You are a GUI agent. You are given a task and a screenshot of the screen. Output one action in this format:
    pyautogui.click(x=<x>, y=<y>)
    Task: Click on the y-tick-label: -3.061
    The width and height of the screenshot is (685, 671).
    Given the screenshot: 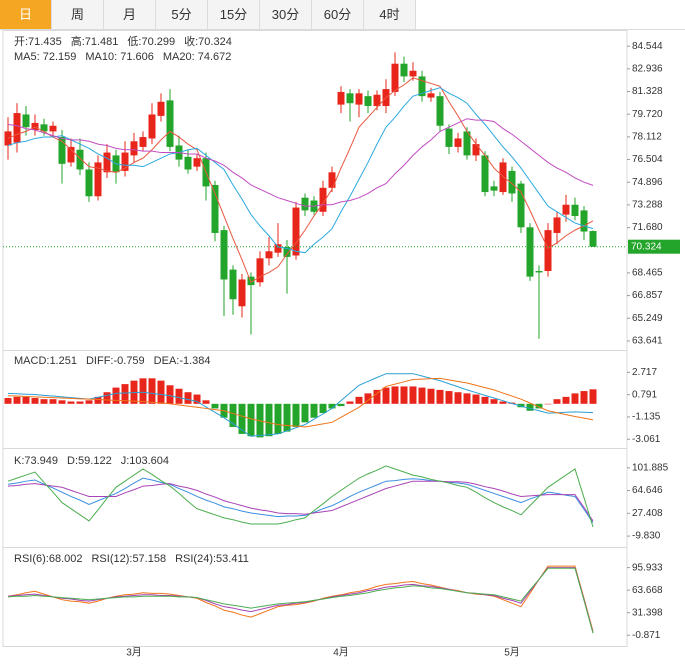 What is the action you would take?
    pyautogui.click(x=646, y=439)
    